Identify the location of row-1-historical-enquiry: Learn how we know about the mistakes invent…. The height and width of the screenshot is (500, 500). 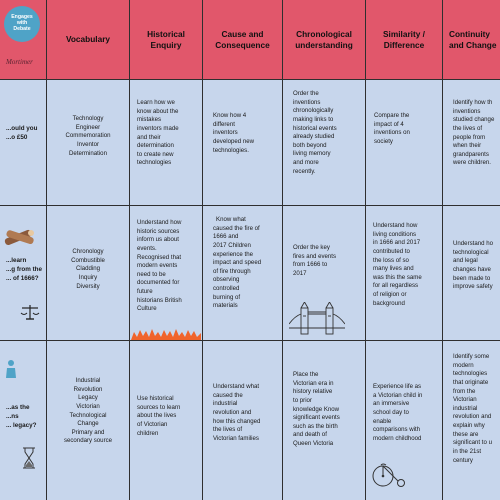
(166, 143).